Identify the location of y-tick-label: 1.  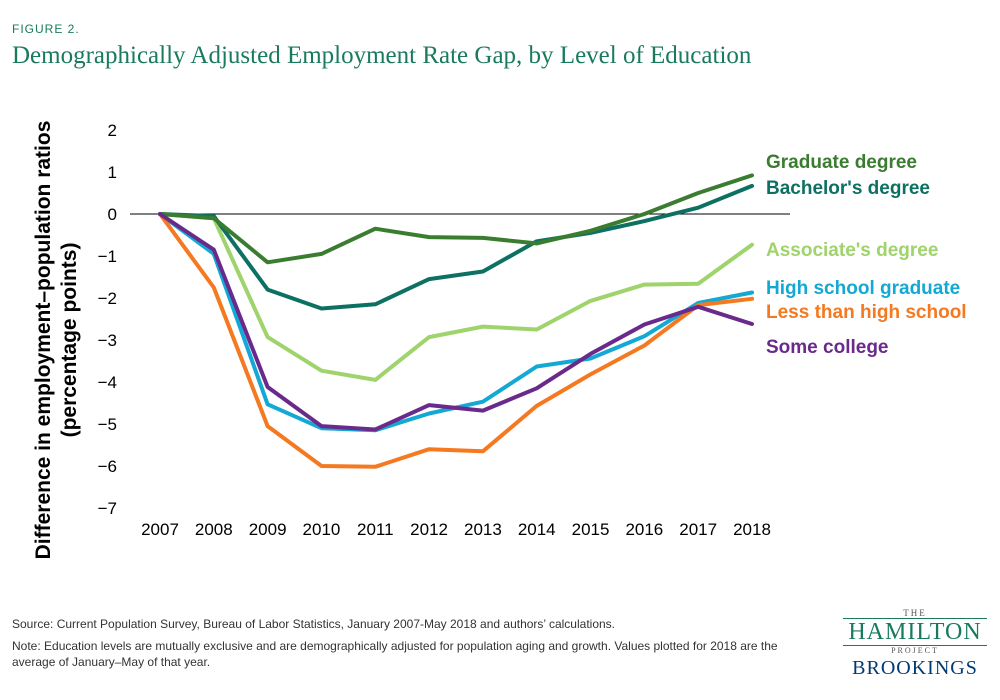
(112, 172).